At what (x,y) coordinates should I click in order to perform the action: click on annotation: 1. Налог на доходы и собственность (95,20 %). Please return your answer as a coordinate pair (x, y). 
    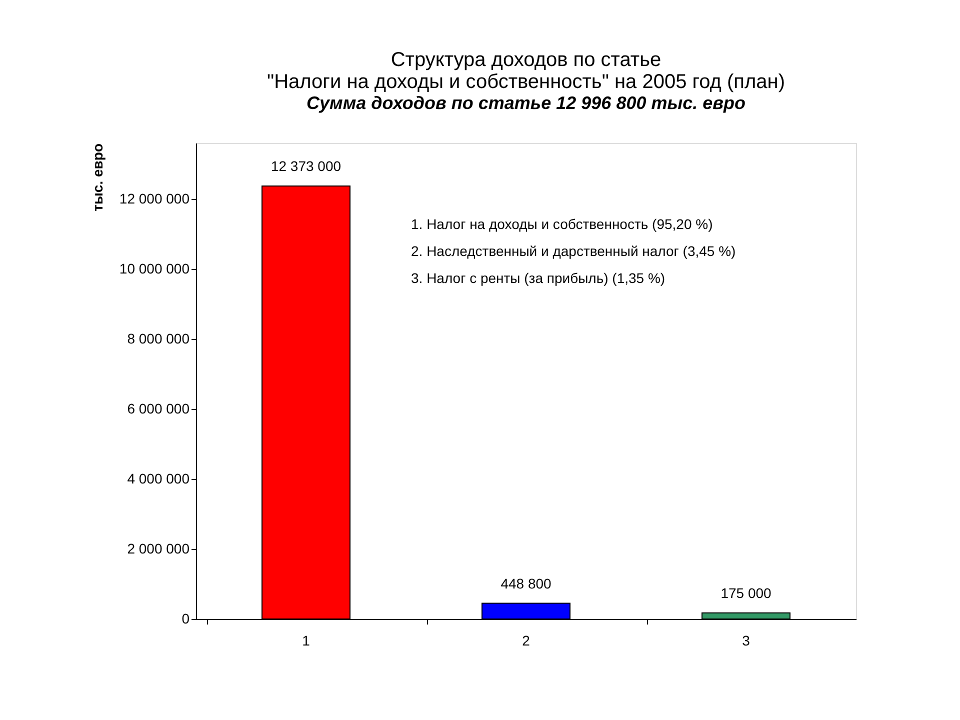
    Looking at the image, I should click on (562, 224).